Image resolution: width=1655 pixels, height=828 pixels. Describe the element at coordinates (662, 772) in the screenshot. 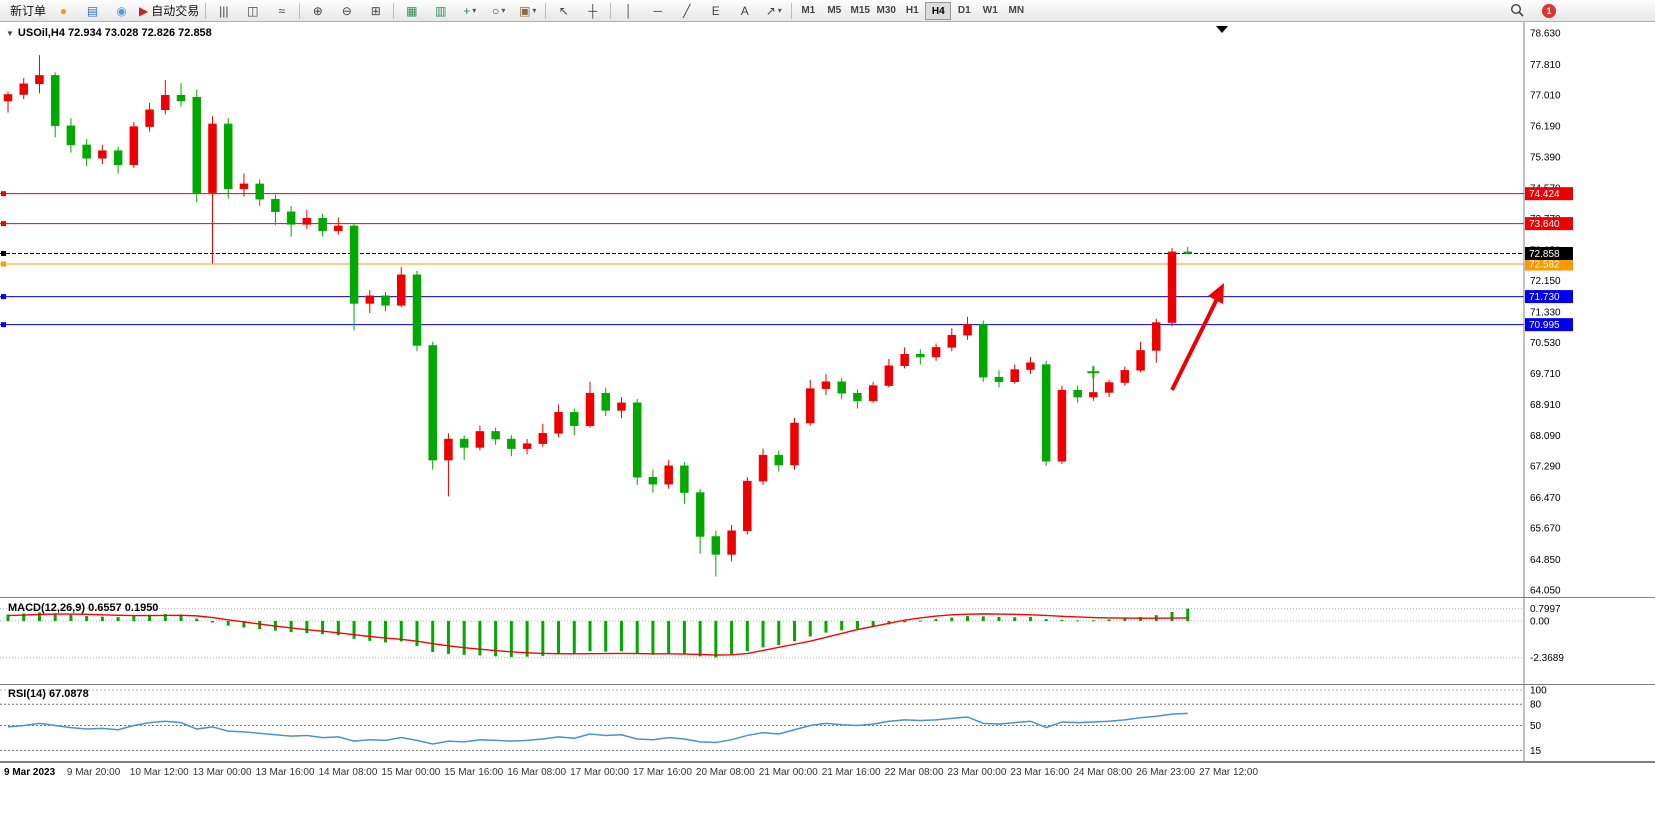

I see `time-label: 17 Mar 16:00` at that location.